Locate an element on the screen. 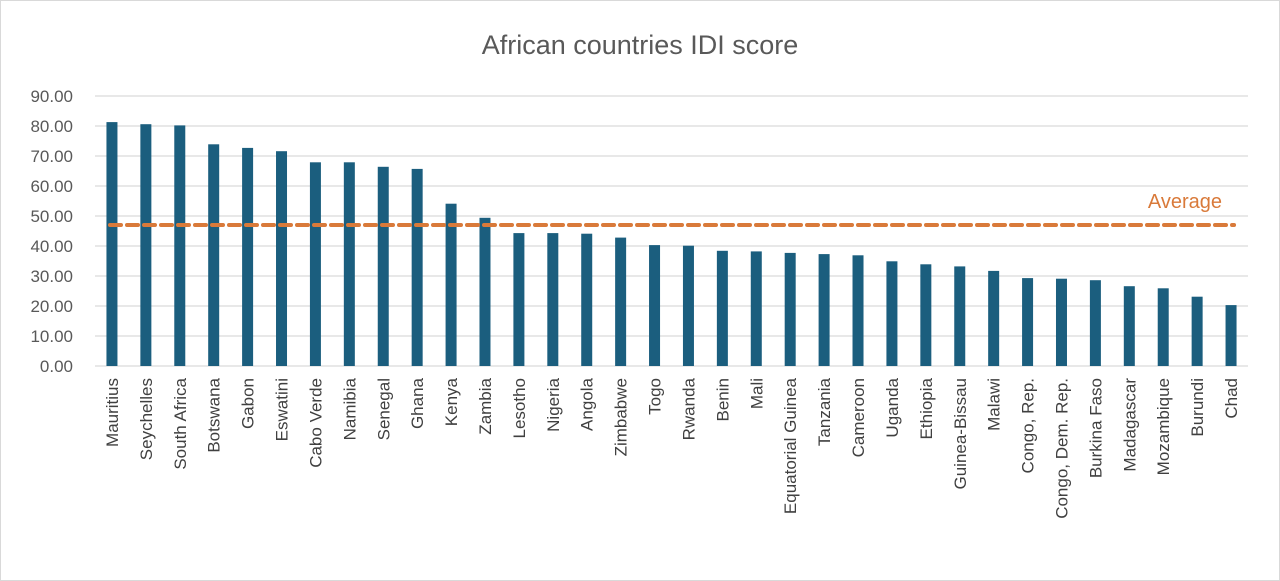 This screenshot has height=581, width=1280. category-label: Kenya is located at coordinates (451, 401).